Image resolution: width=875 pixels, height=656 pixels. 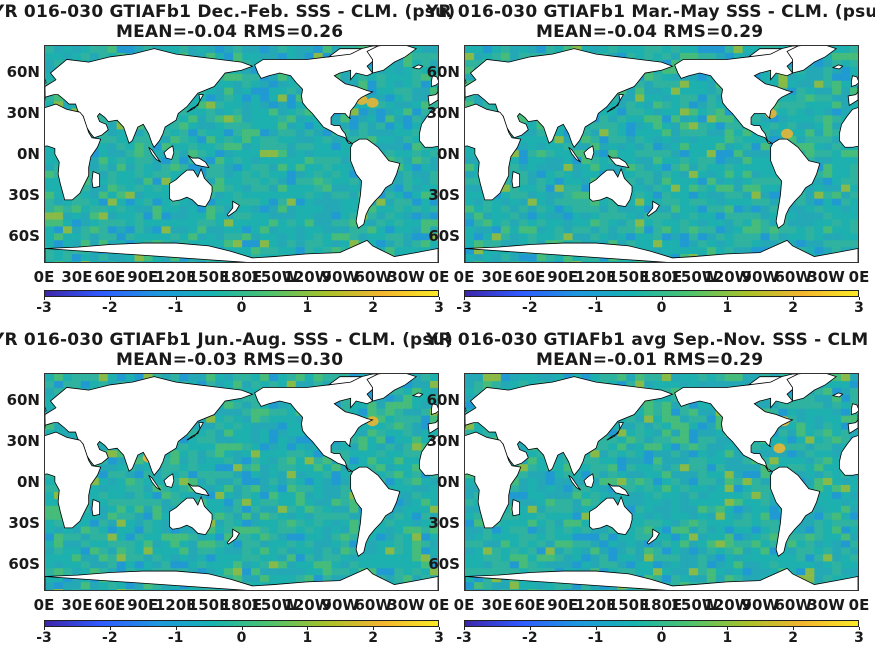 I want to click on lon-tick-label: 30W, so click(x=406, y=605).